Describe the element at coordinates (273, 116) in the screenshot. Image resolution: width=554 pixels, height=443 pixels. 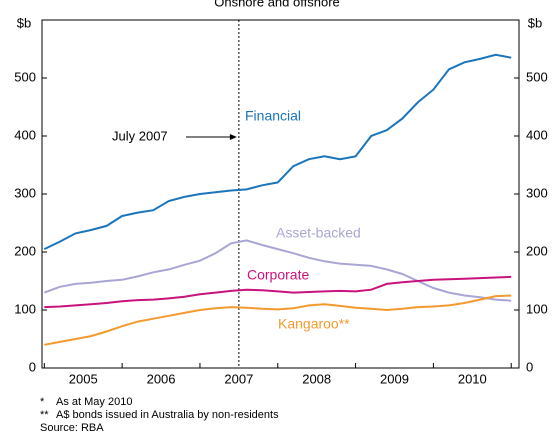
I see `series-label: Financial` at that location.